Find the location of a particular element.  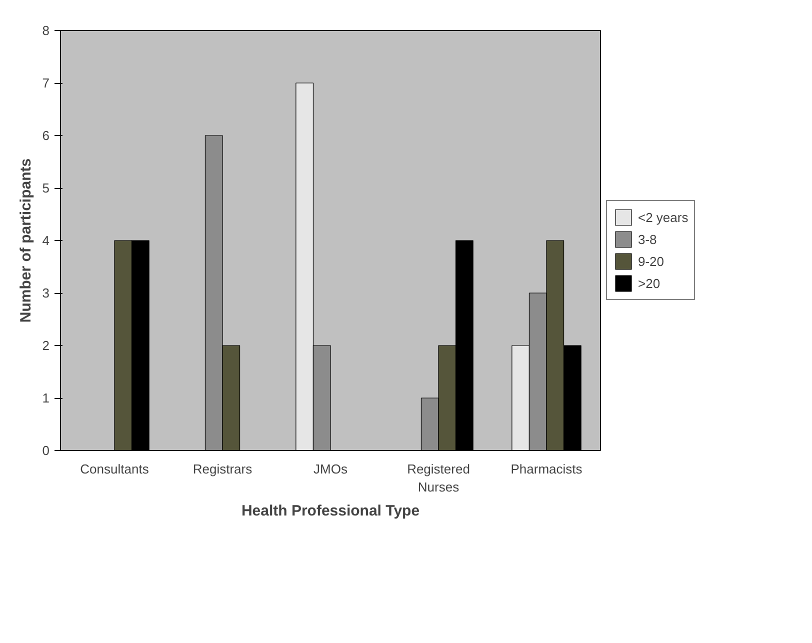

y-tick-label: 8 is located at coordinates (46, 30).